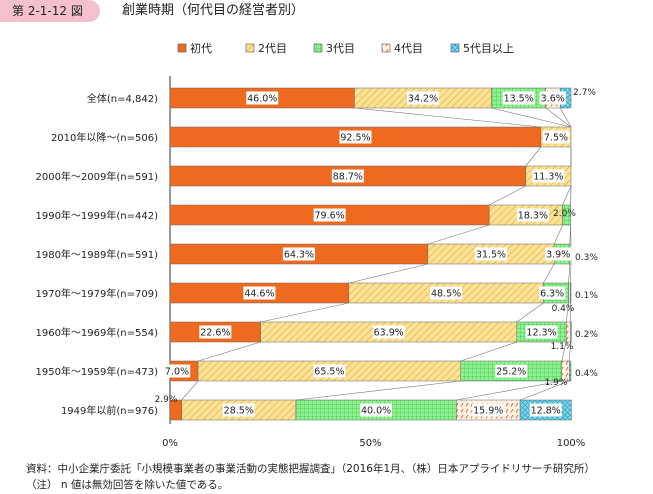 This screenshot has height=494, width=653. I want to click on value-label: 1.1%, so click(562, 347).